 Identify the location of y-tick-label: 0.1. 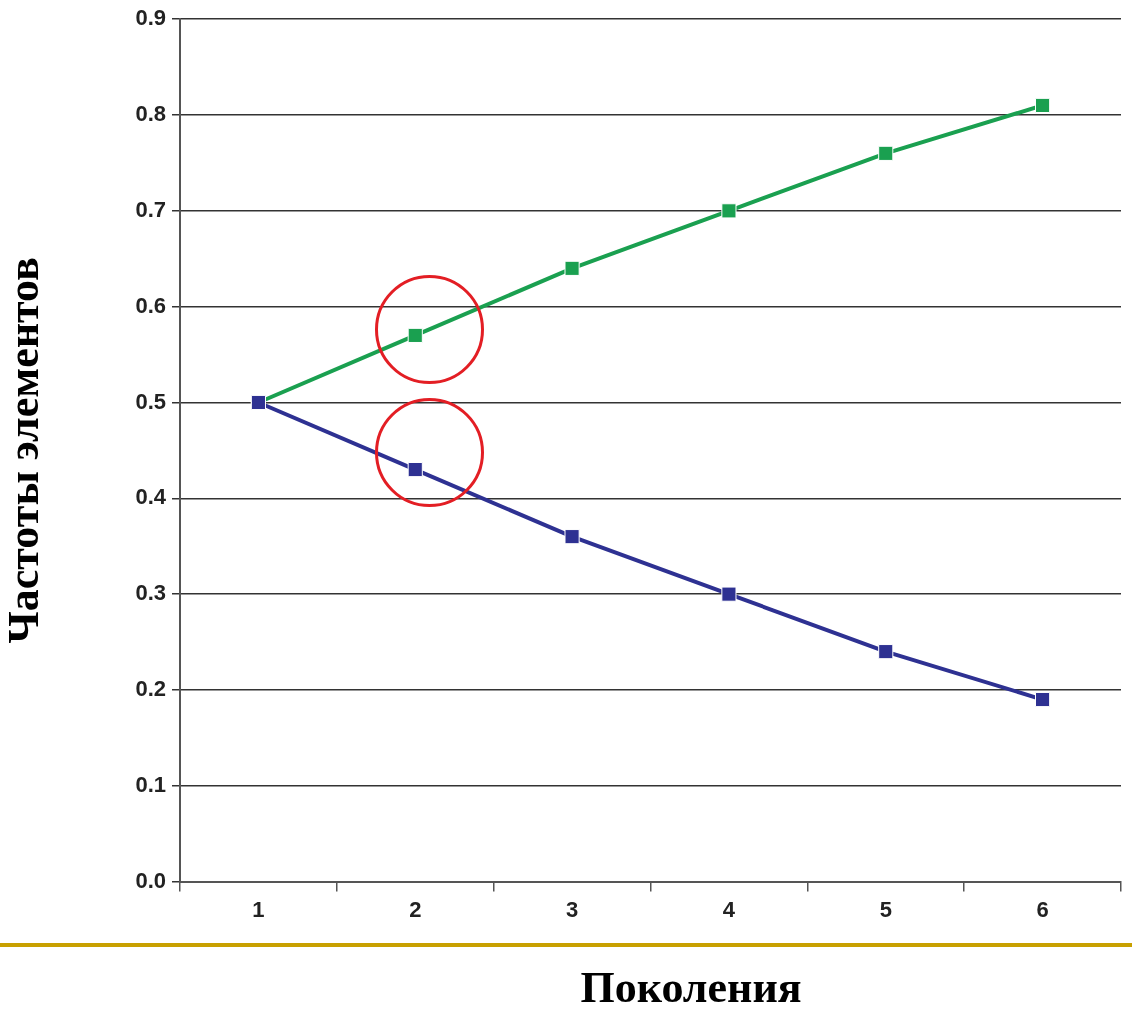
(150, 784).